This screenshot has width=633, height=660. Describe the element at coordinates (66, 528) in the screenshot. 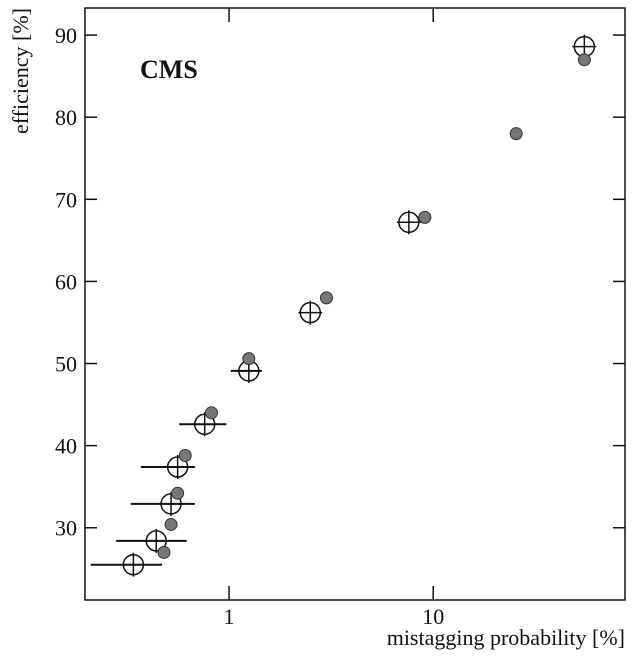

I see `y-tick-label: 30` at that location.